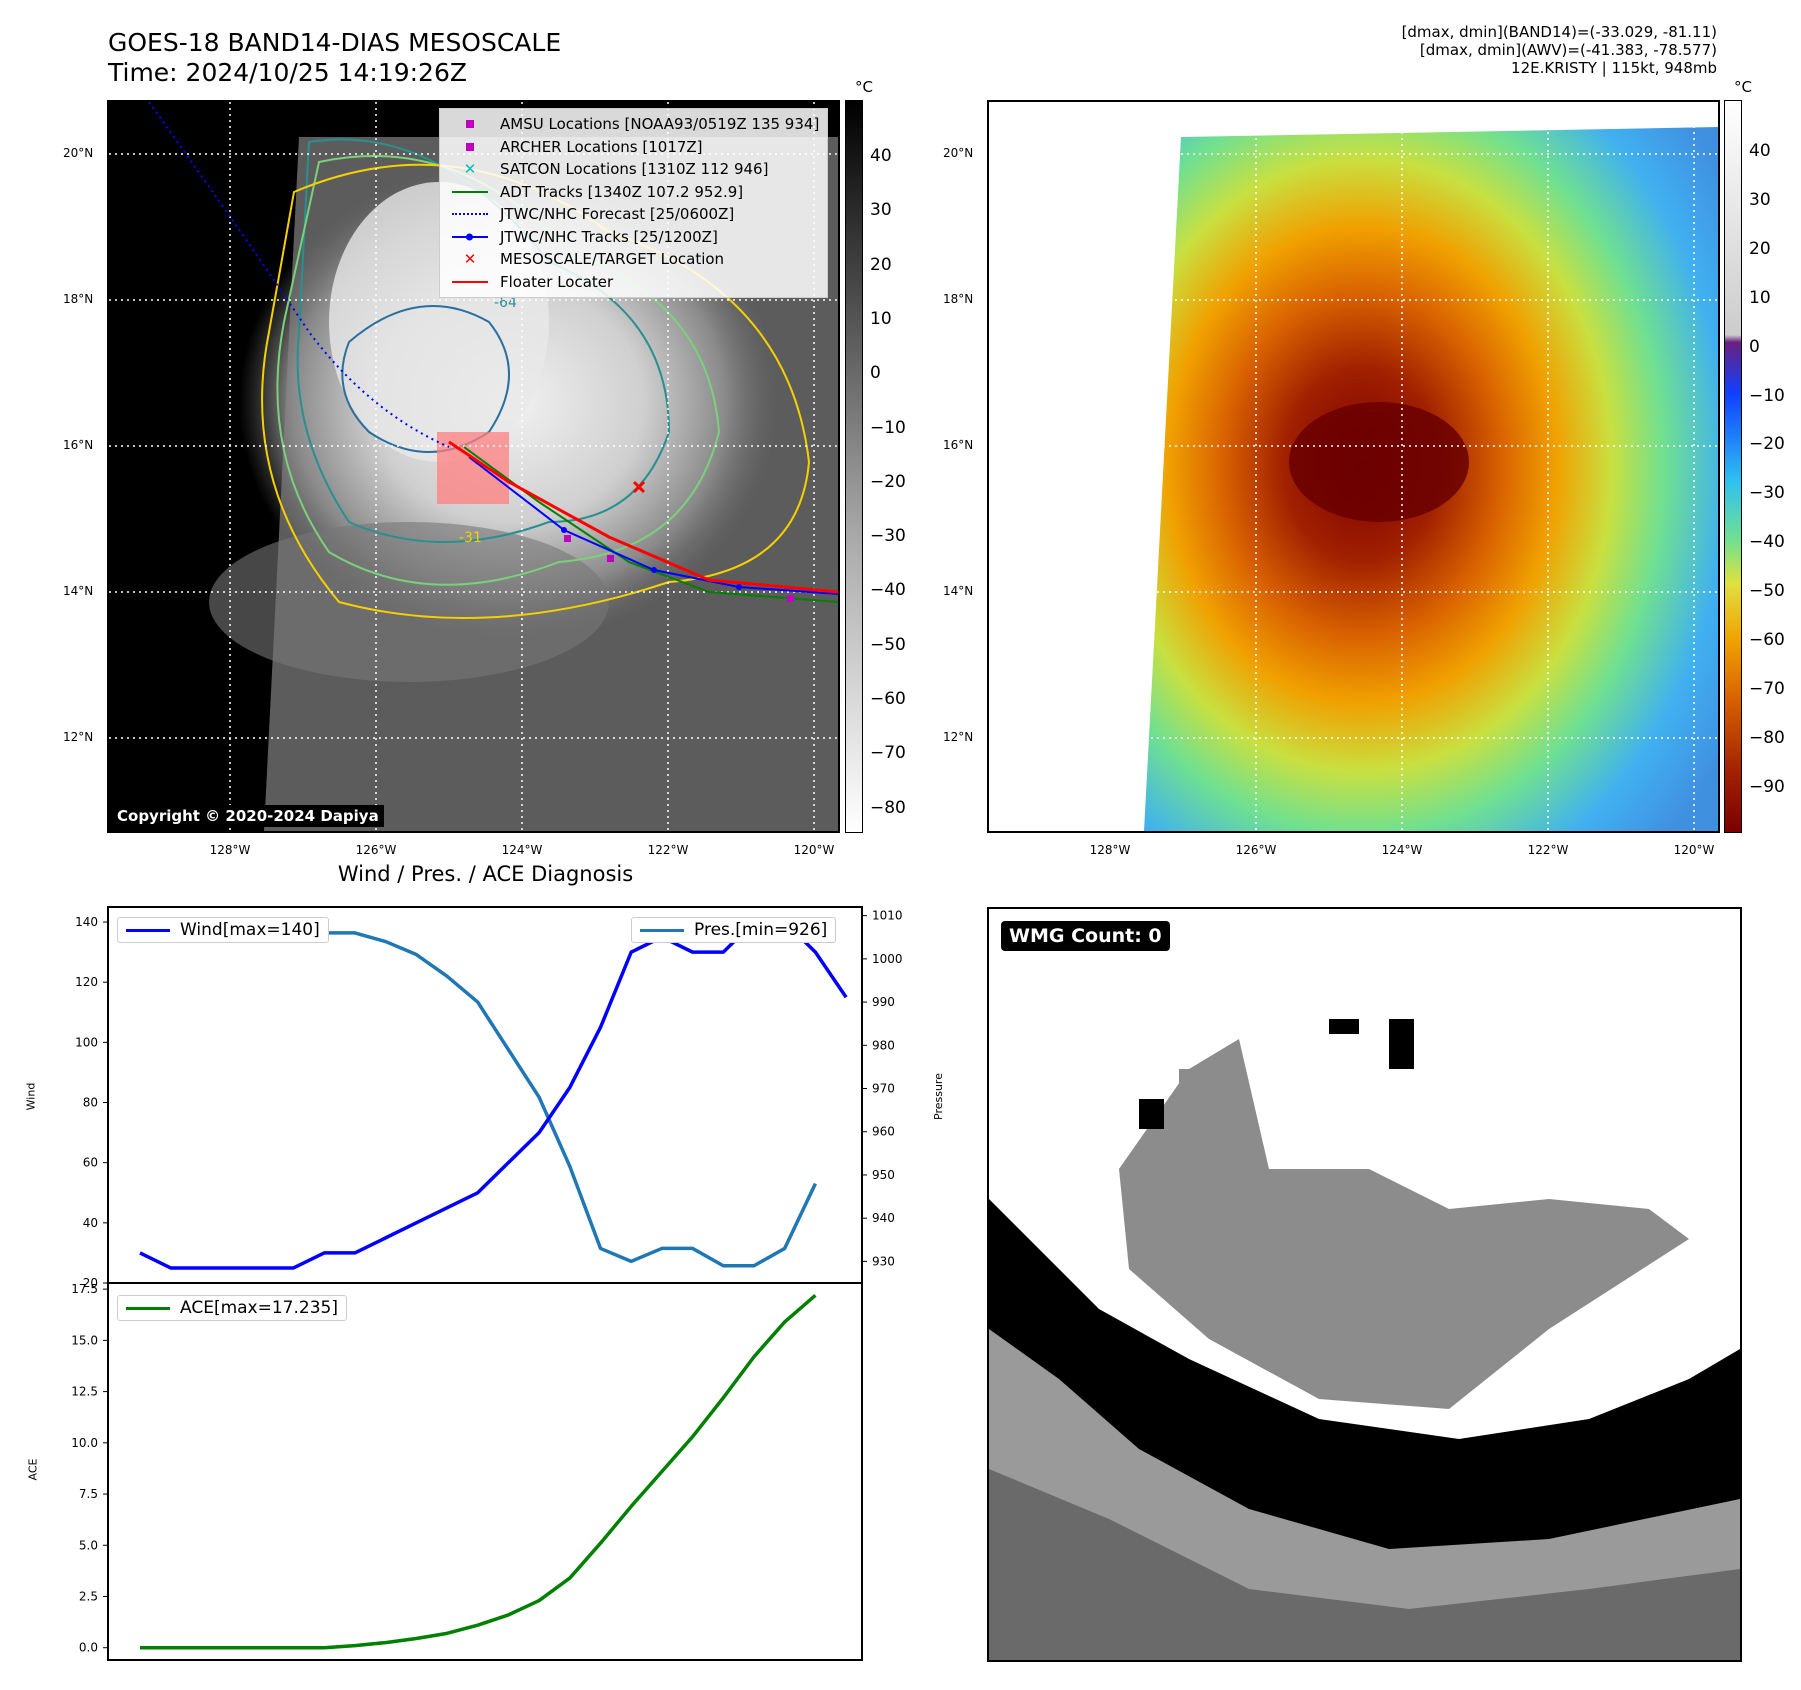 The image size is (1801, 1690). What do you see at coordinates (601, 146) in the screenshot?
I see `legend-label: ARCHER Locations [1017Z]` at bounding box center [601, 146].